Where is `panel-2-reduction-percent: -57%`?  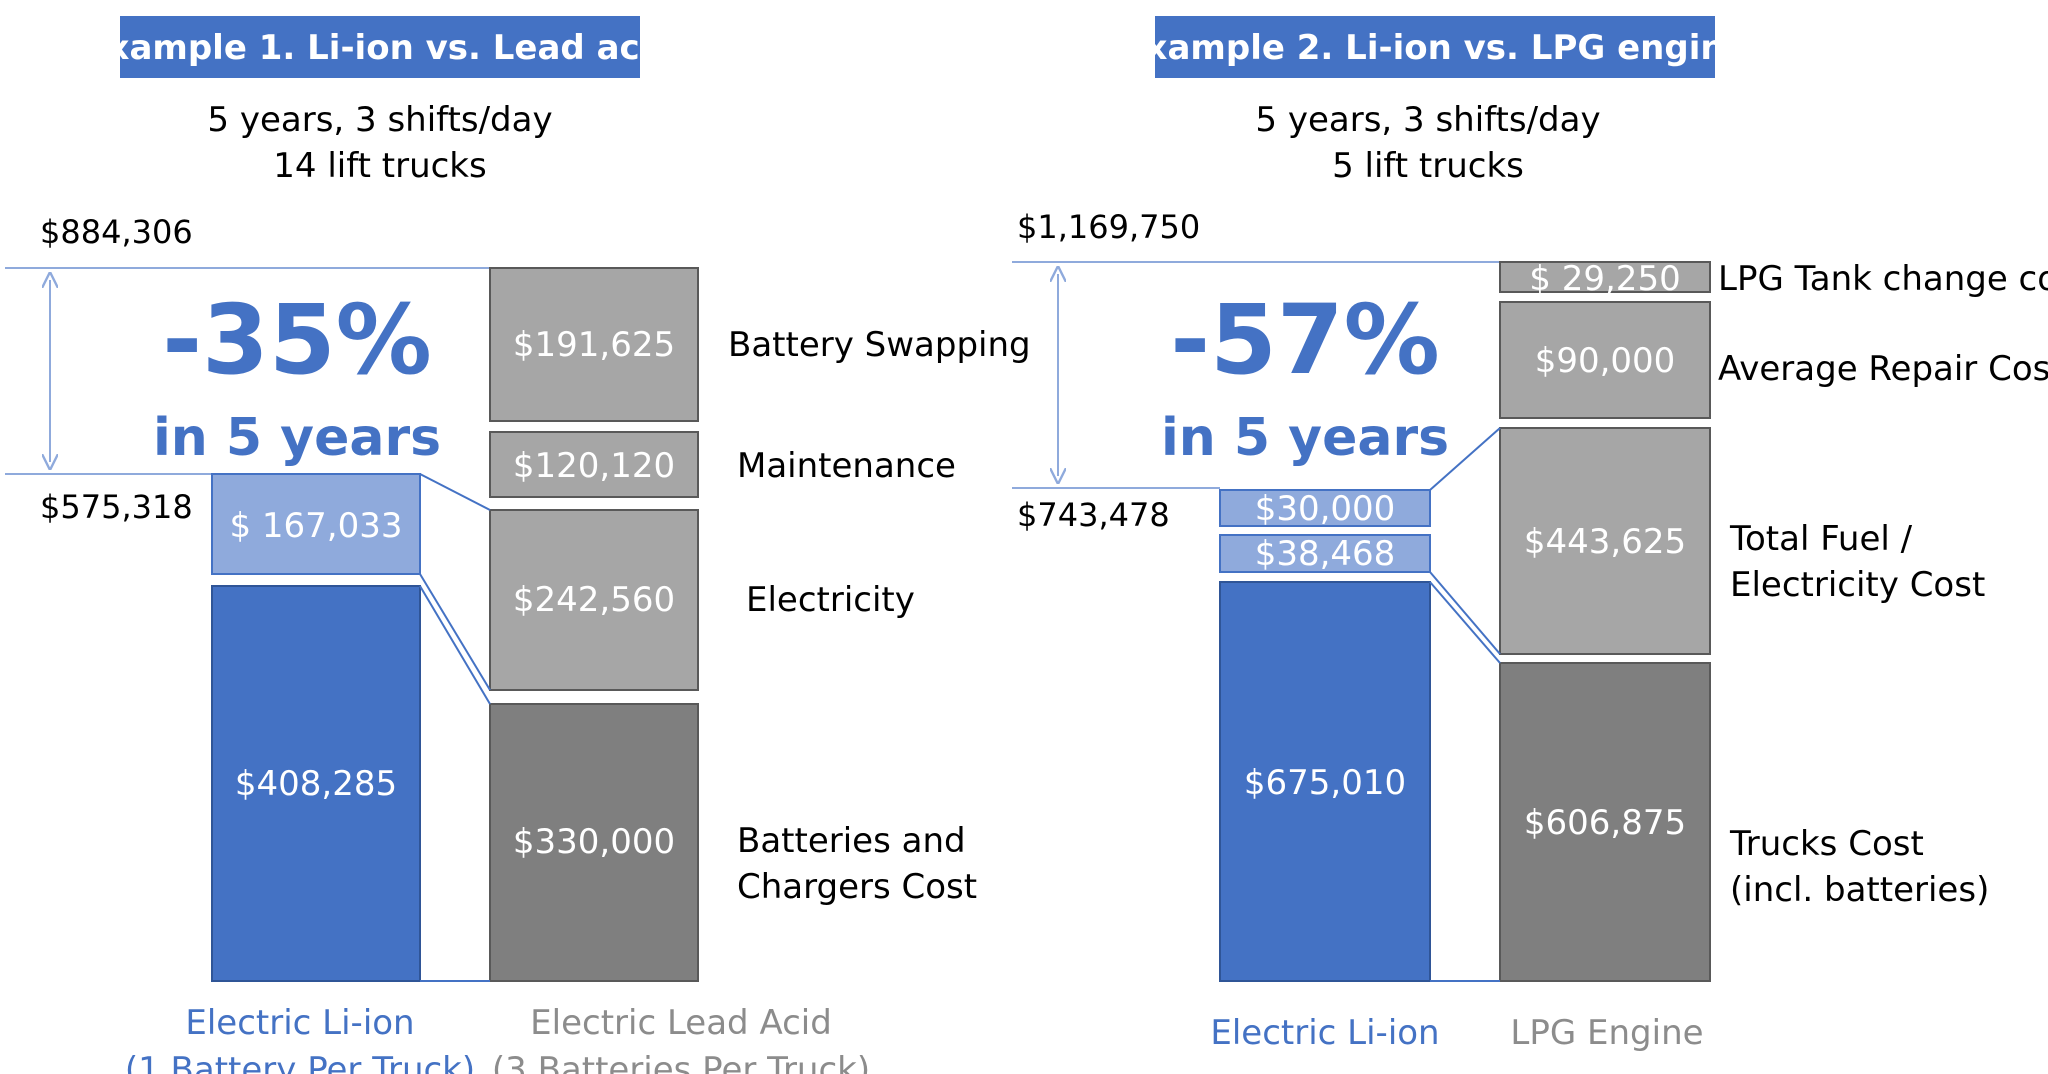
panel-2-reduction-percent: -57% is located at coordinates (1305, 340).